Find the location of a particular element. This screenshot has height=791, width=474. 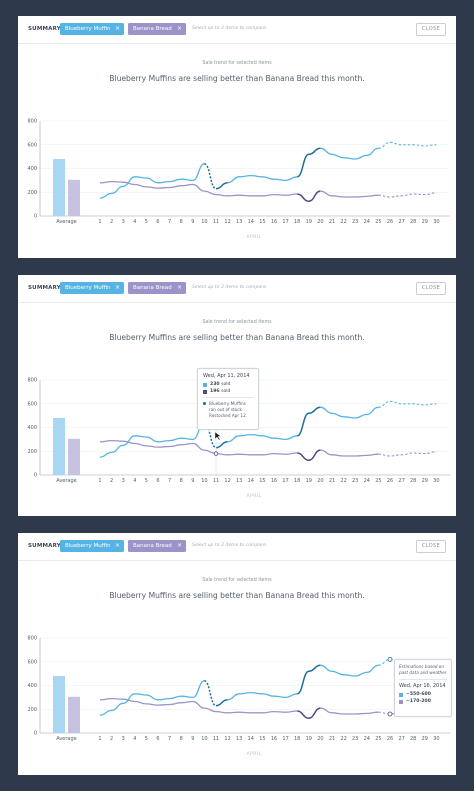

x-tick-label: 2 is located at coordinates (111, 739).